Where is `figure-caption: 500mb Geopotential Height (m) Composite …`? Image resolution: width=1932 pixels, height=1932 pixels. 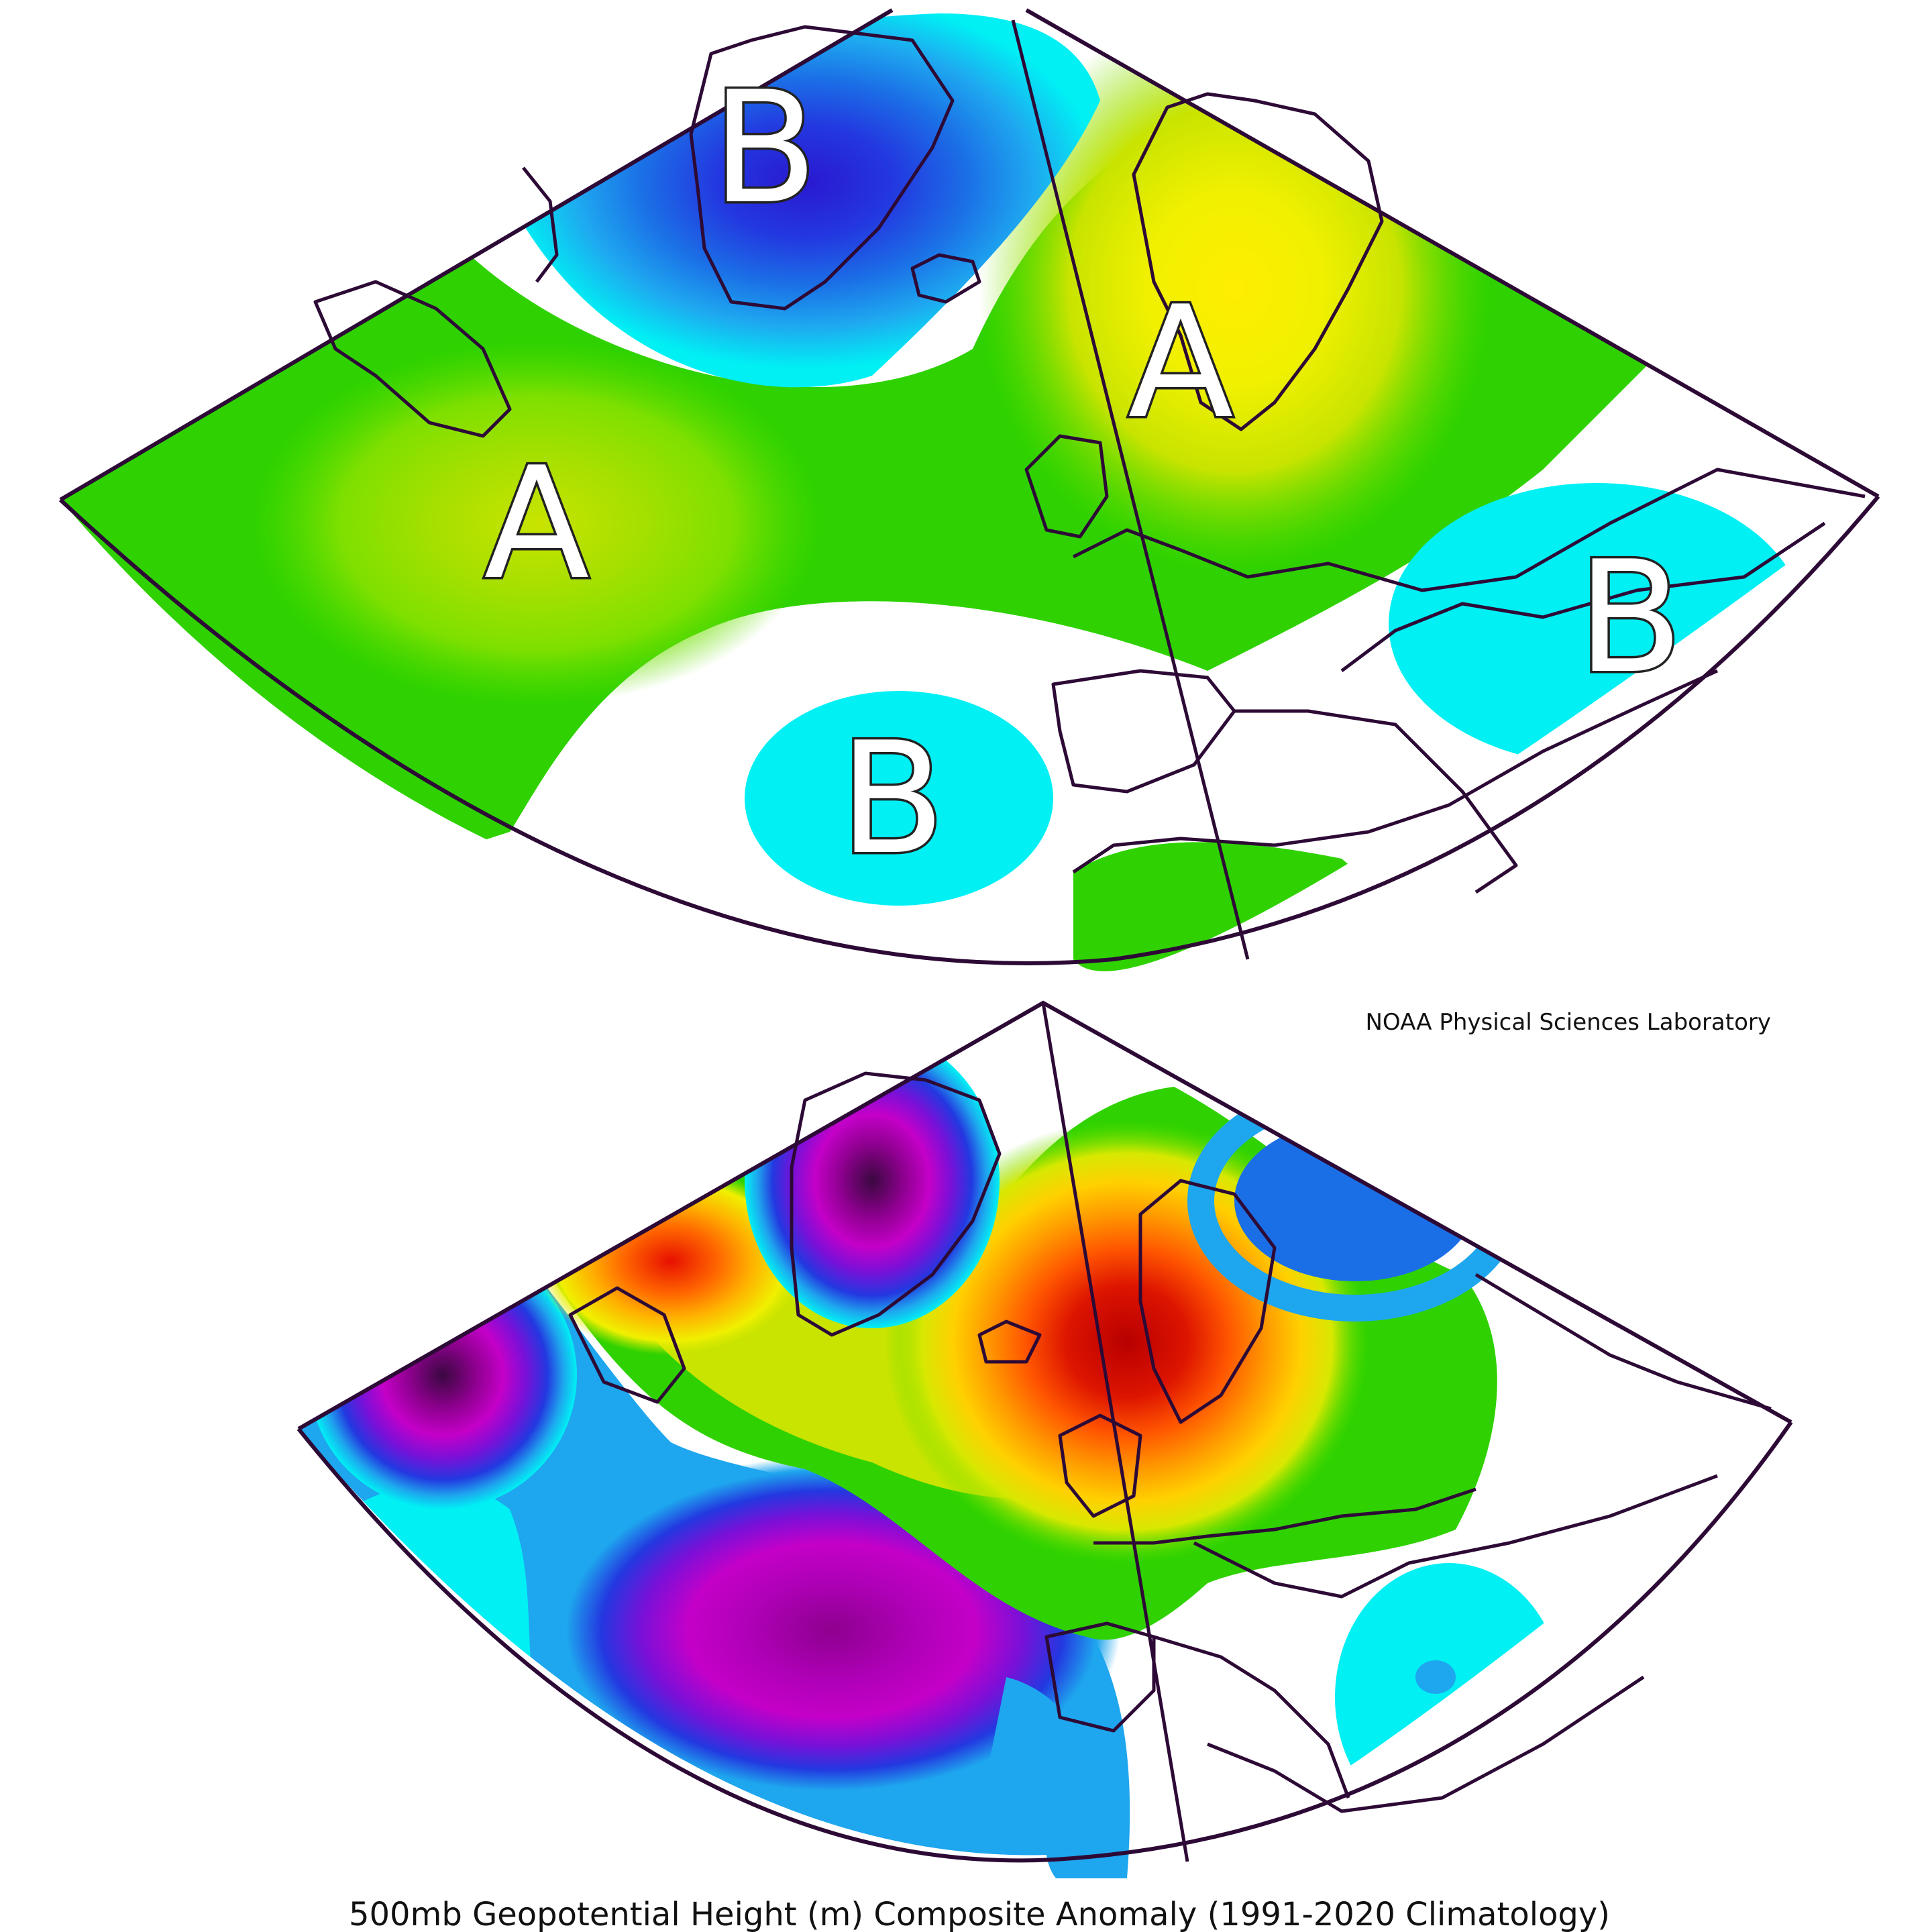
figure-caption: 500mb Geopotential Height (m) Composite … is located at coordinates (979, 1914).